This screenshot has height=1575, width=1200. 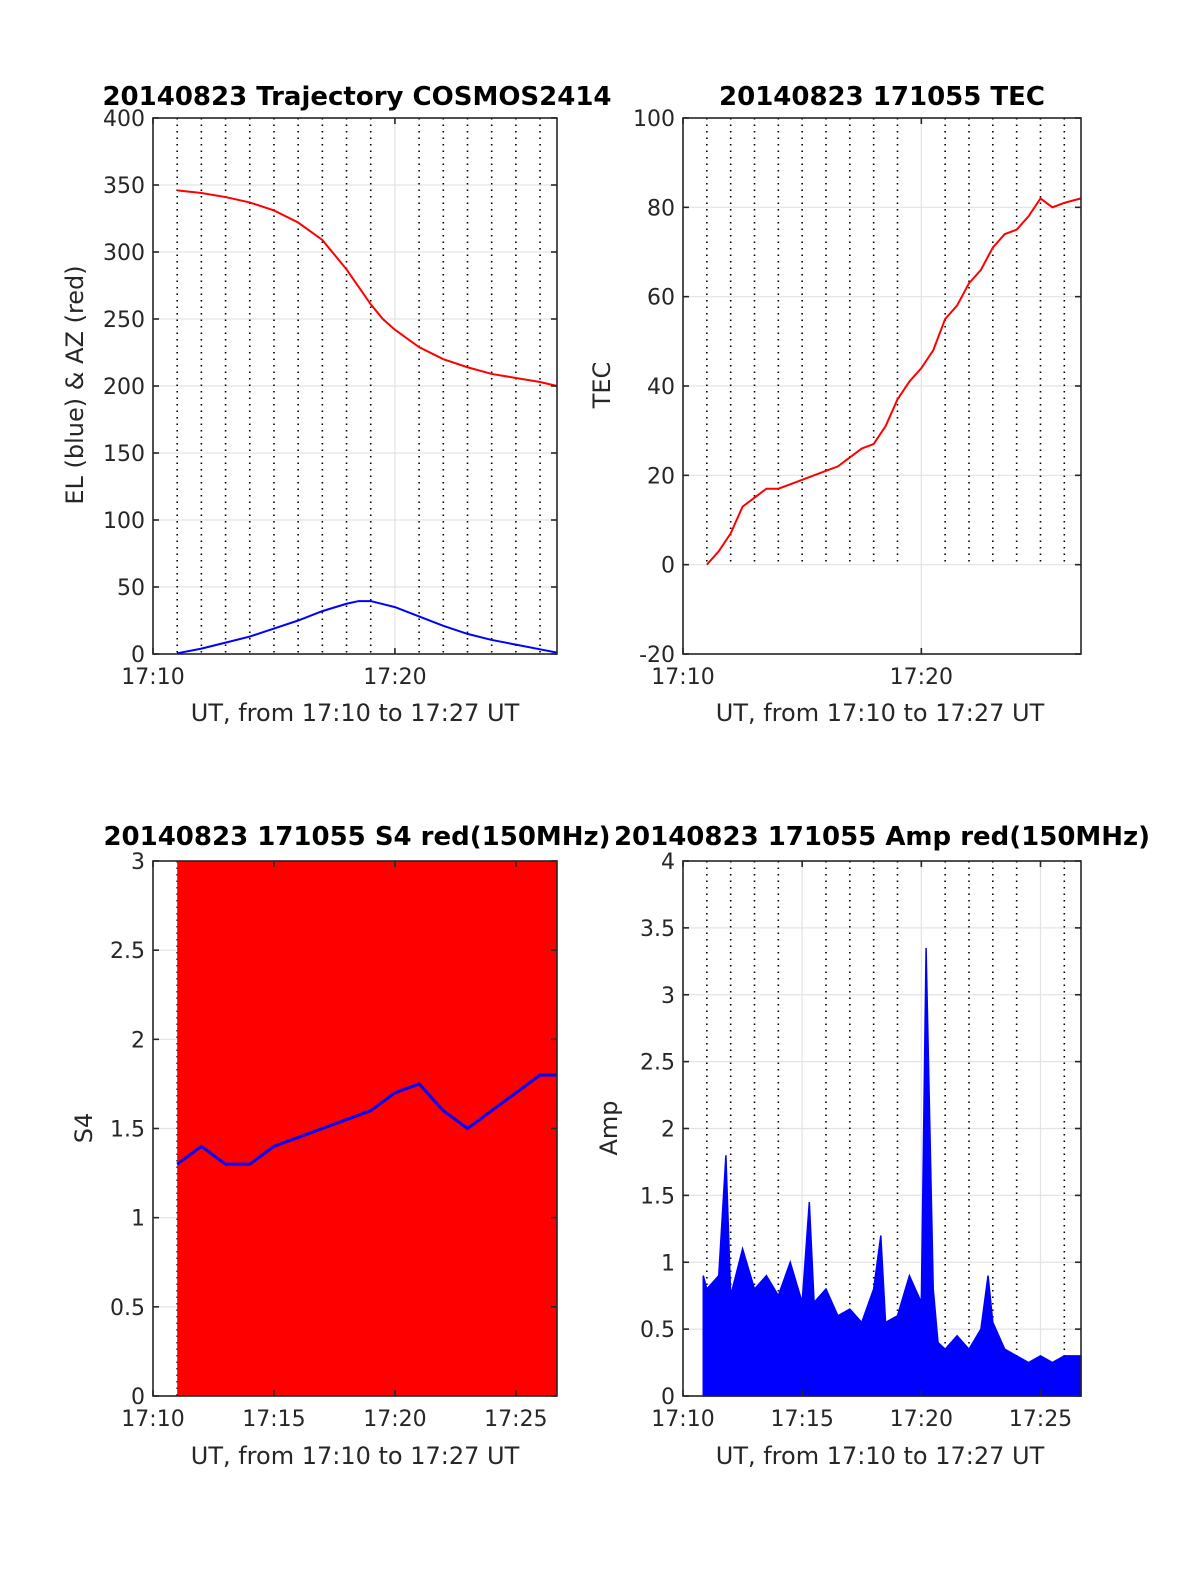 I want to click on amp-y-tick-label-1: 0.5, so click(x=657, y=1330).